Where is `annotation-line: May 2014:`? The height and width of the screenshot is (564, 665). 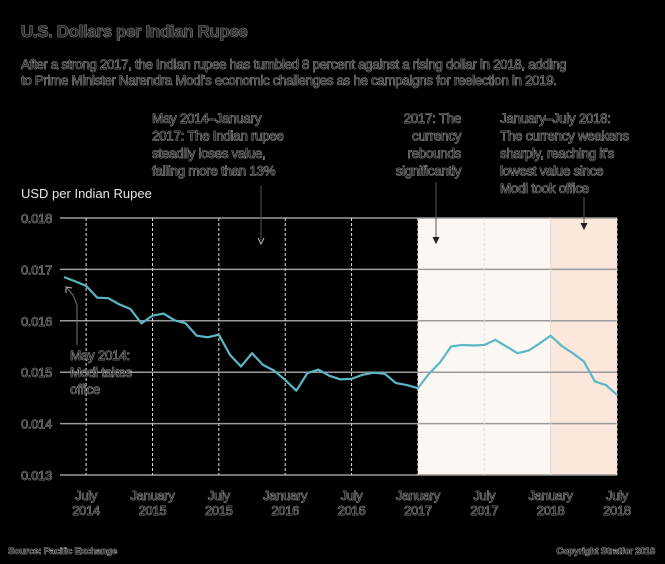 annotation-line: May 2014: is located at coordinates (100, 355).